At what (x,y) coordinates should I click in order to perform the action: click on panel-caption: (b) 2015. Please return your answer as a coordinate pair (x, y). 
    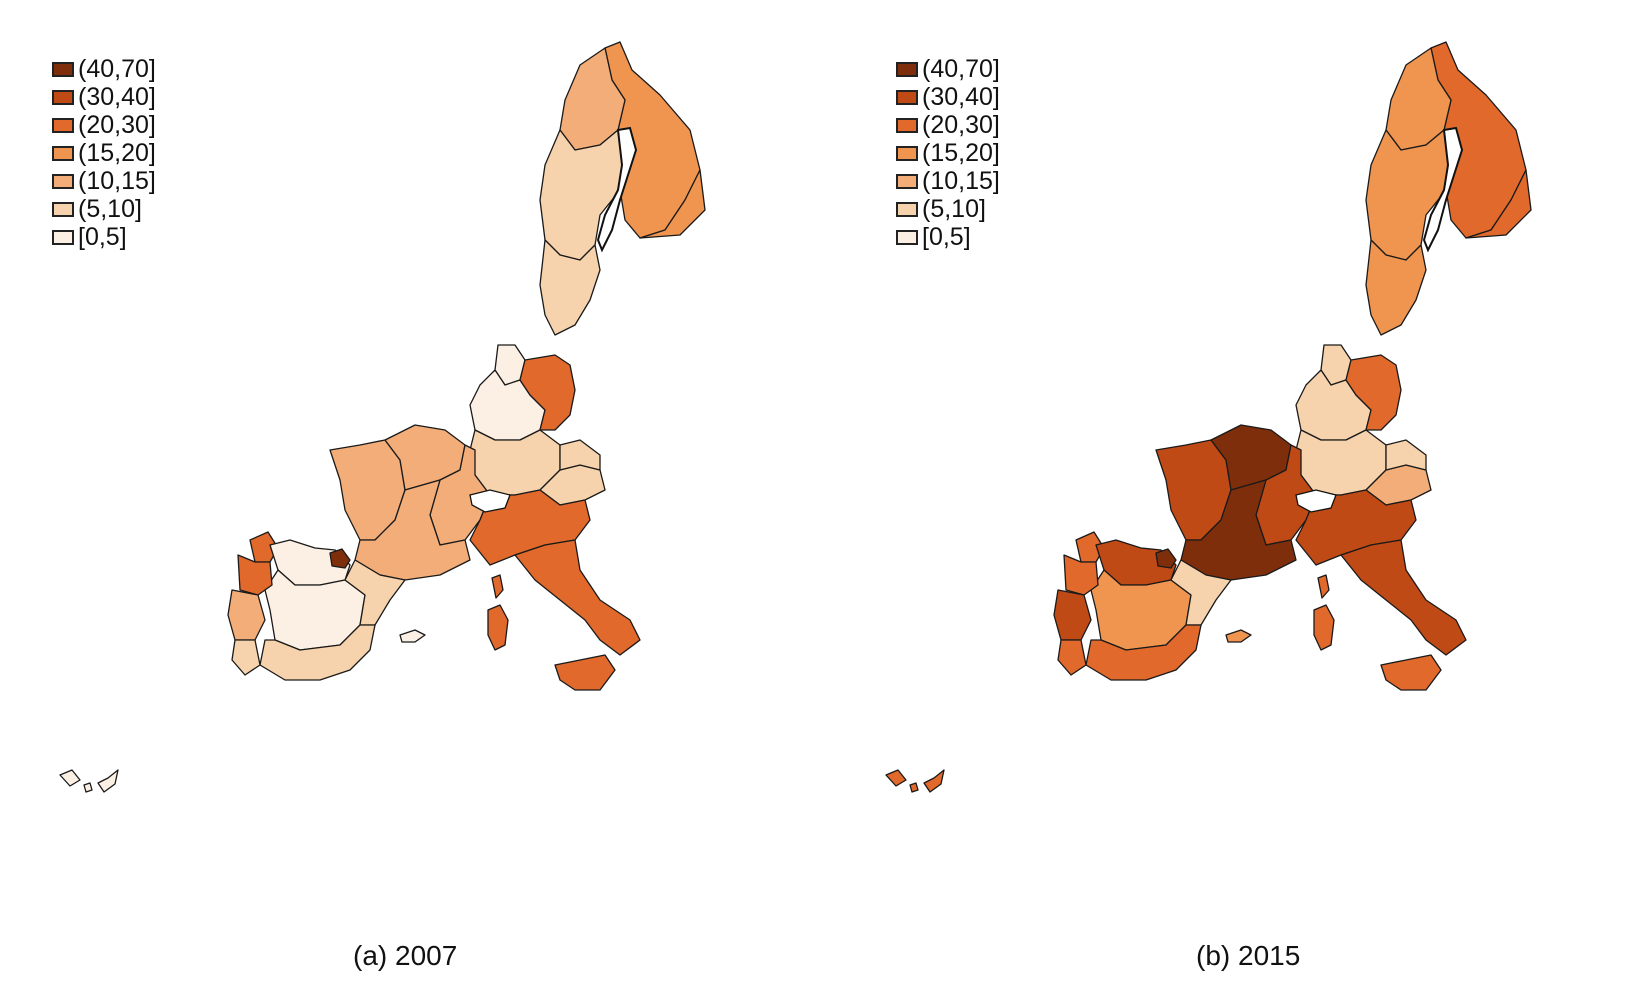
    Looking at the image, I should click on (1248, 955).